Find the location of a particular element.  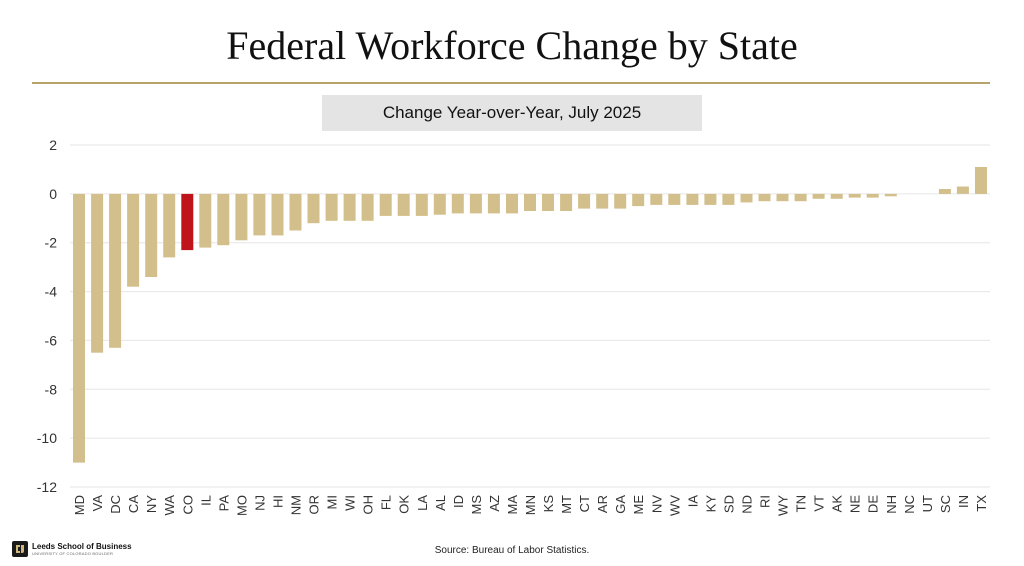

bar-ca is located at coordinates (133, 240).